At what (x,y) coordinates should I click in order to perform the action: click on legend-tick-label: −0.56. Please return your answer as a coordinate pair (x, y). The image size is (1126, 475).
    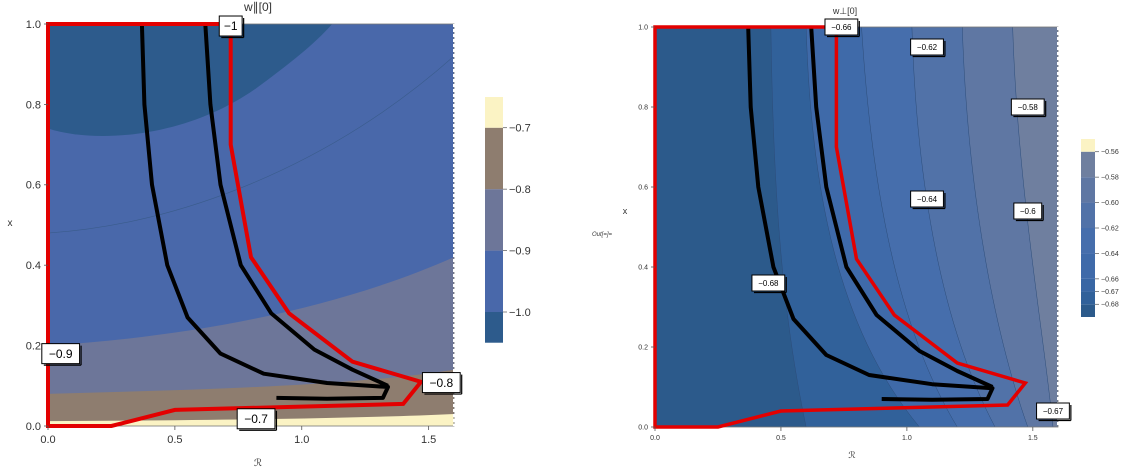
    Looking at the image, I should click on (1110, 152).